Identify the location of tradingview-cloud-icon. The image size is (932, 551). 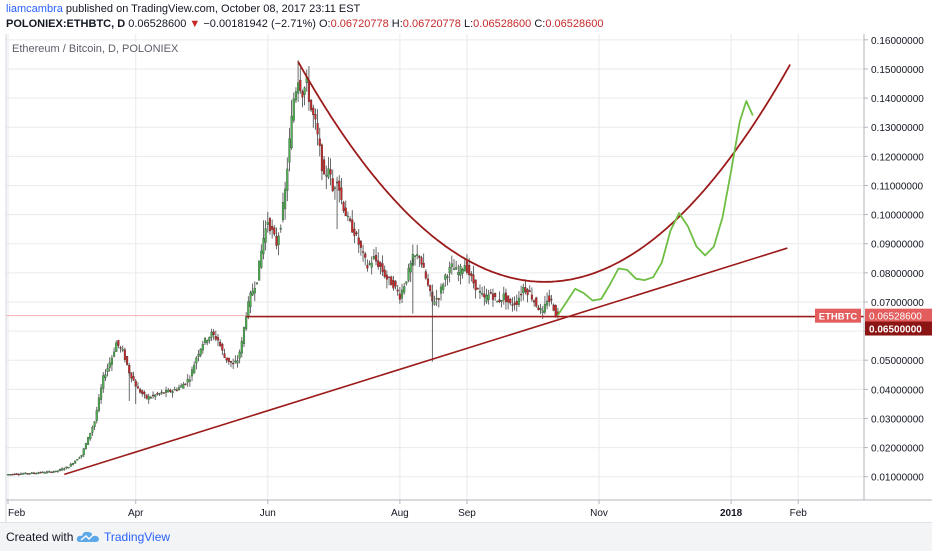
(88, 537).